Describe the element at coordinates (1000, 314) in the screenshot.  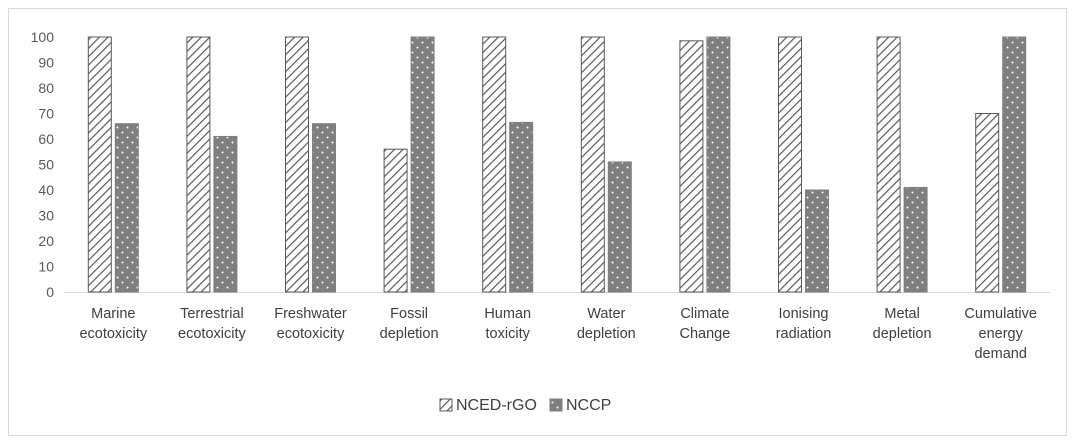
I see `x-category-label: Cumulative` at that location.